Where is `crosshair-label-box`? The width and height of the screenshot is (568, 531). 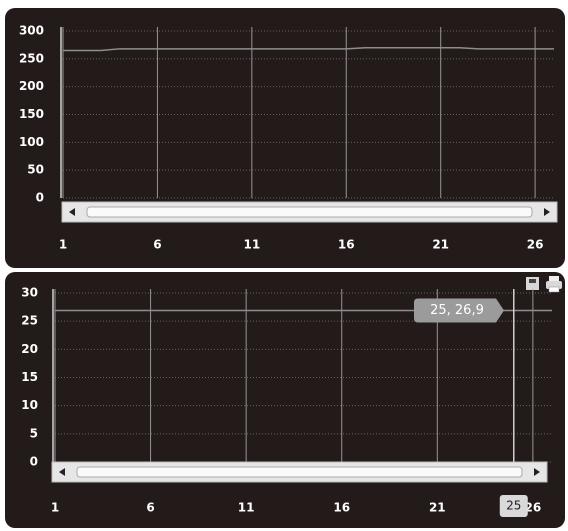 crosshair-label-box is located at coordinates (513, 506).